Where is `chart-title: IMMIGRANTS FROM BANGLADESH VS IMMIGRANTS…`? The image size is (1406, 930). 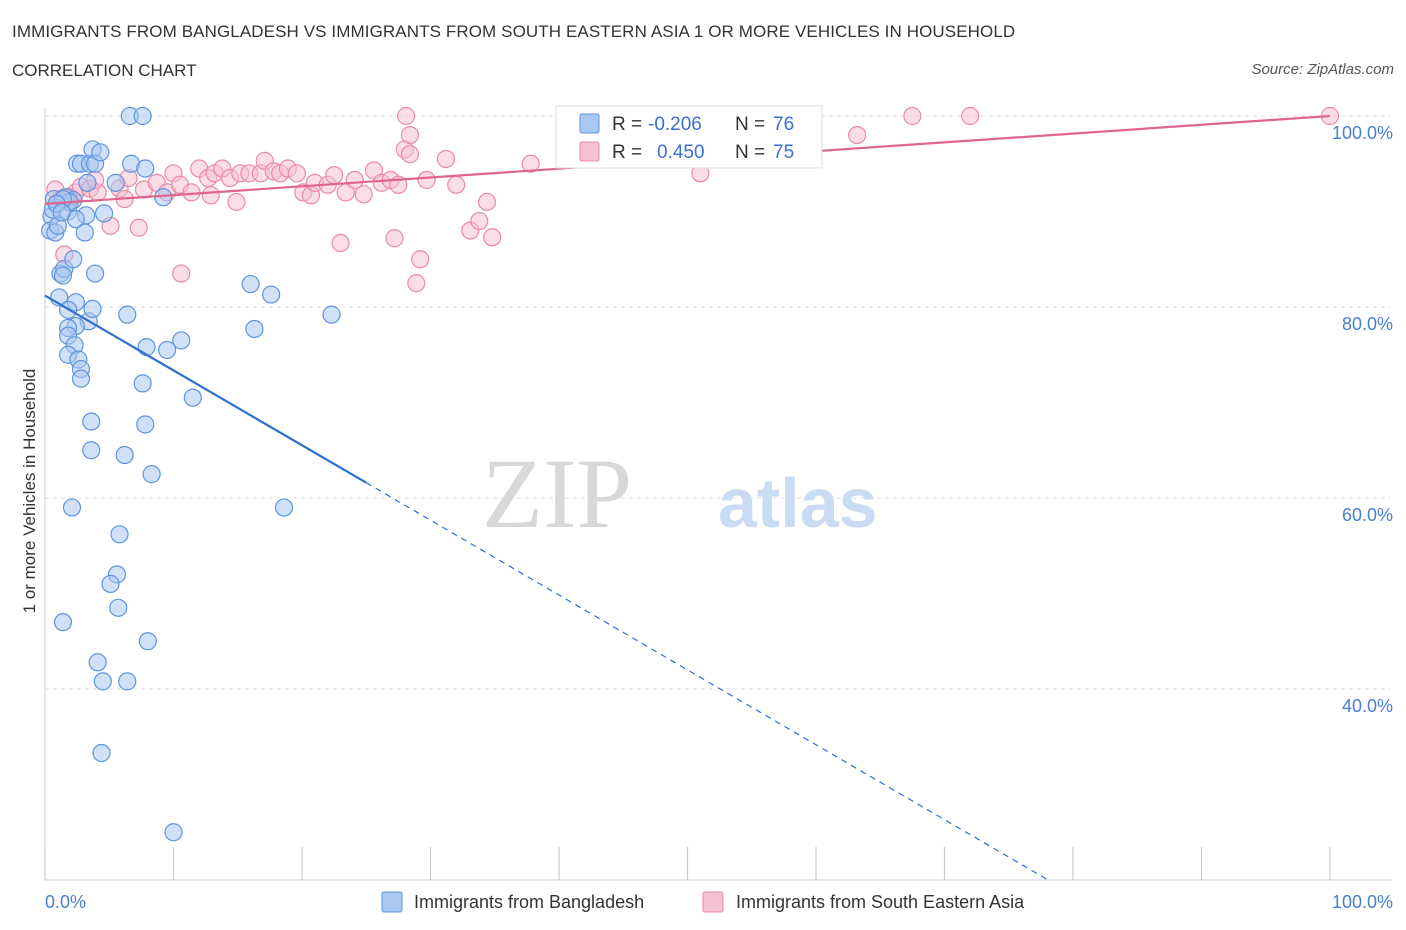
chart-title: IMMIGRANTS FROM BANGLADESH VS IMMIGRANTS… is located at coordinates (514, 31).